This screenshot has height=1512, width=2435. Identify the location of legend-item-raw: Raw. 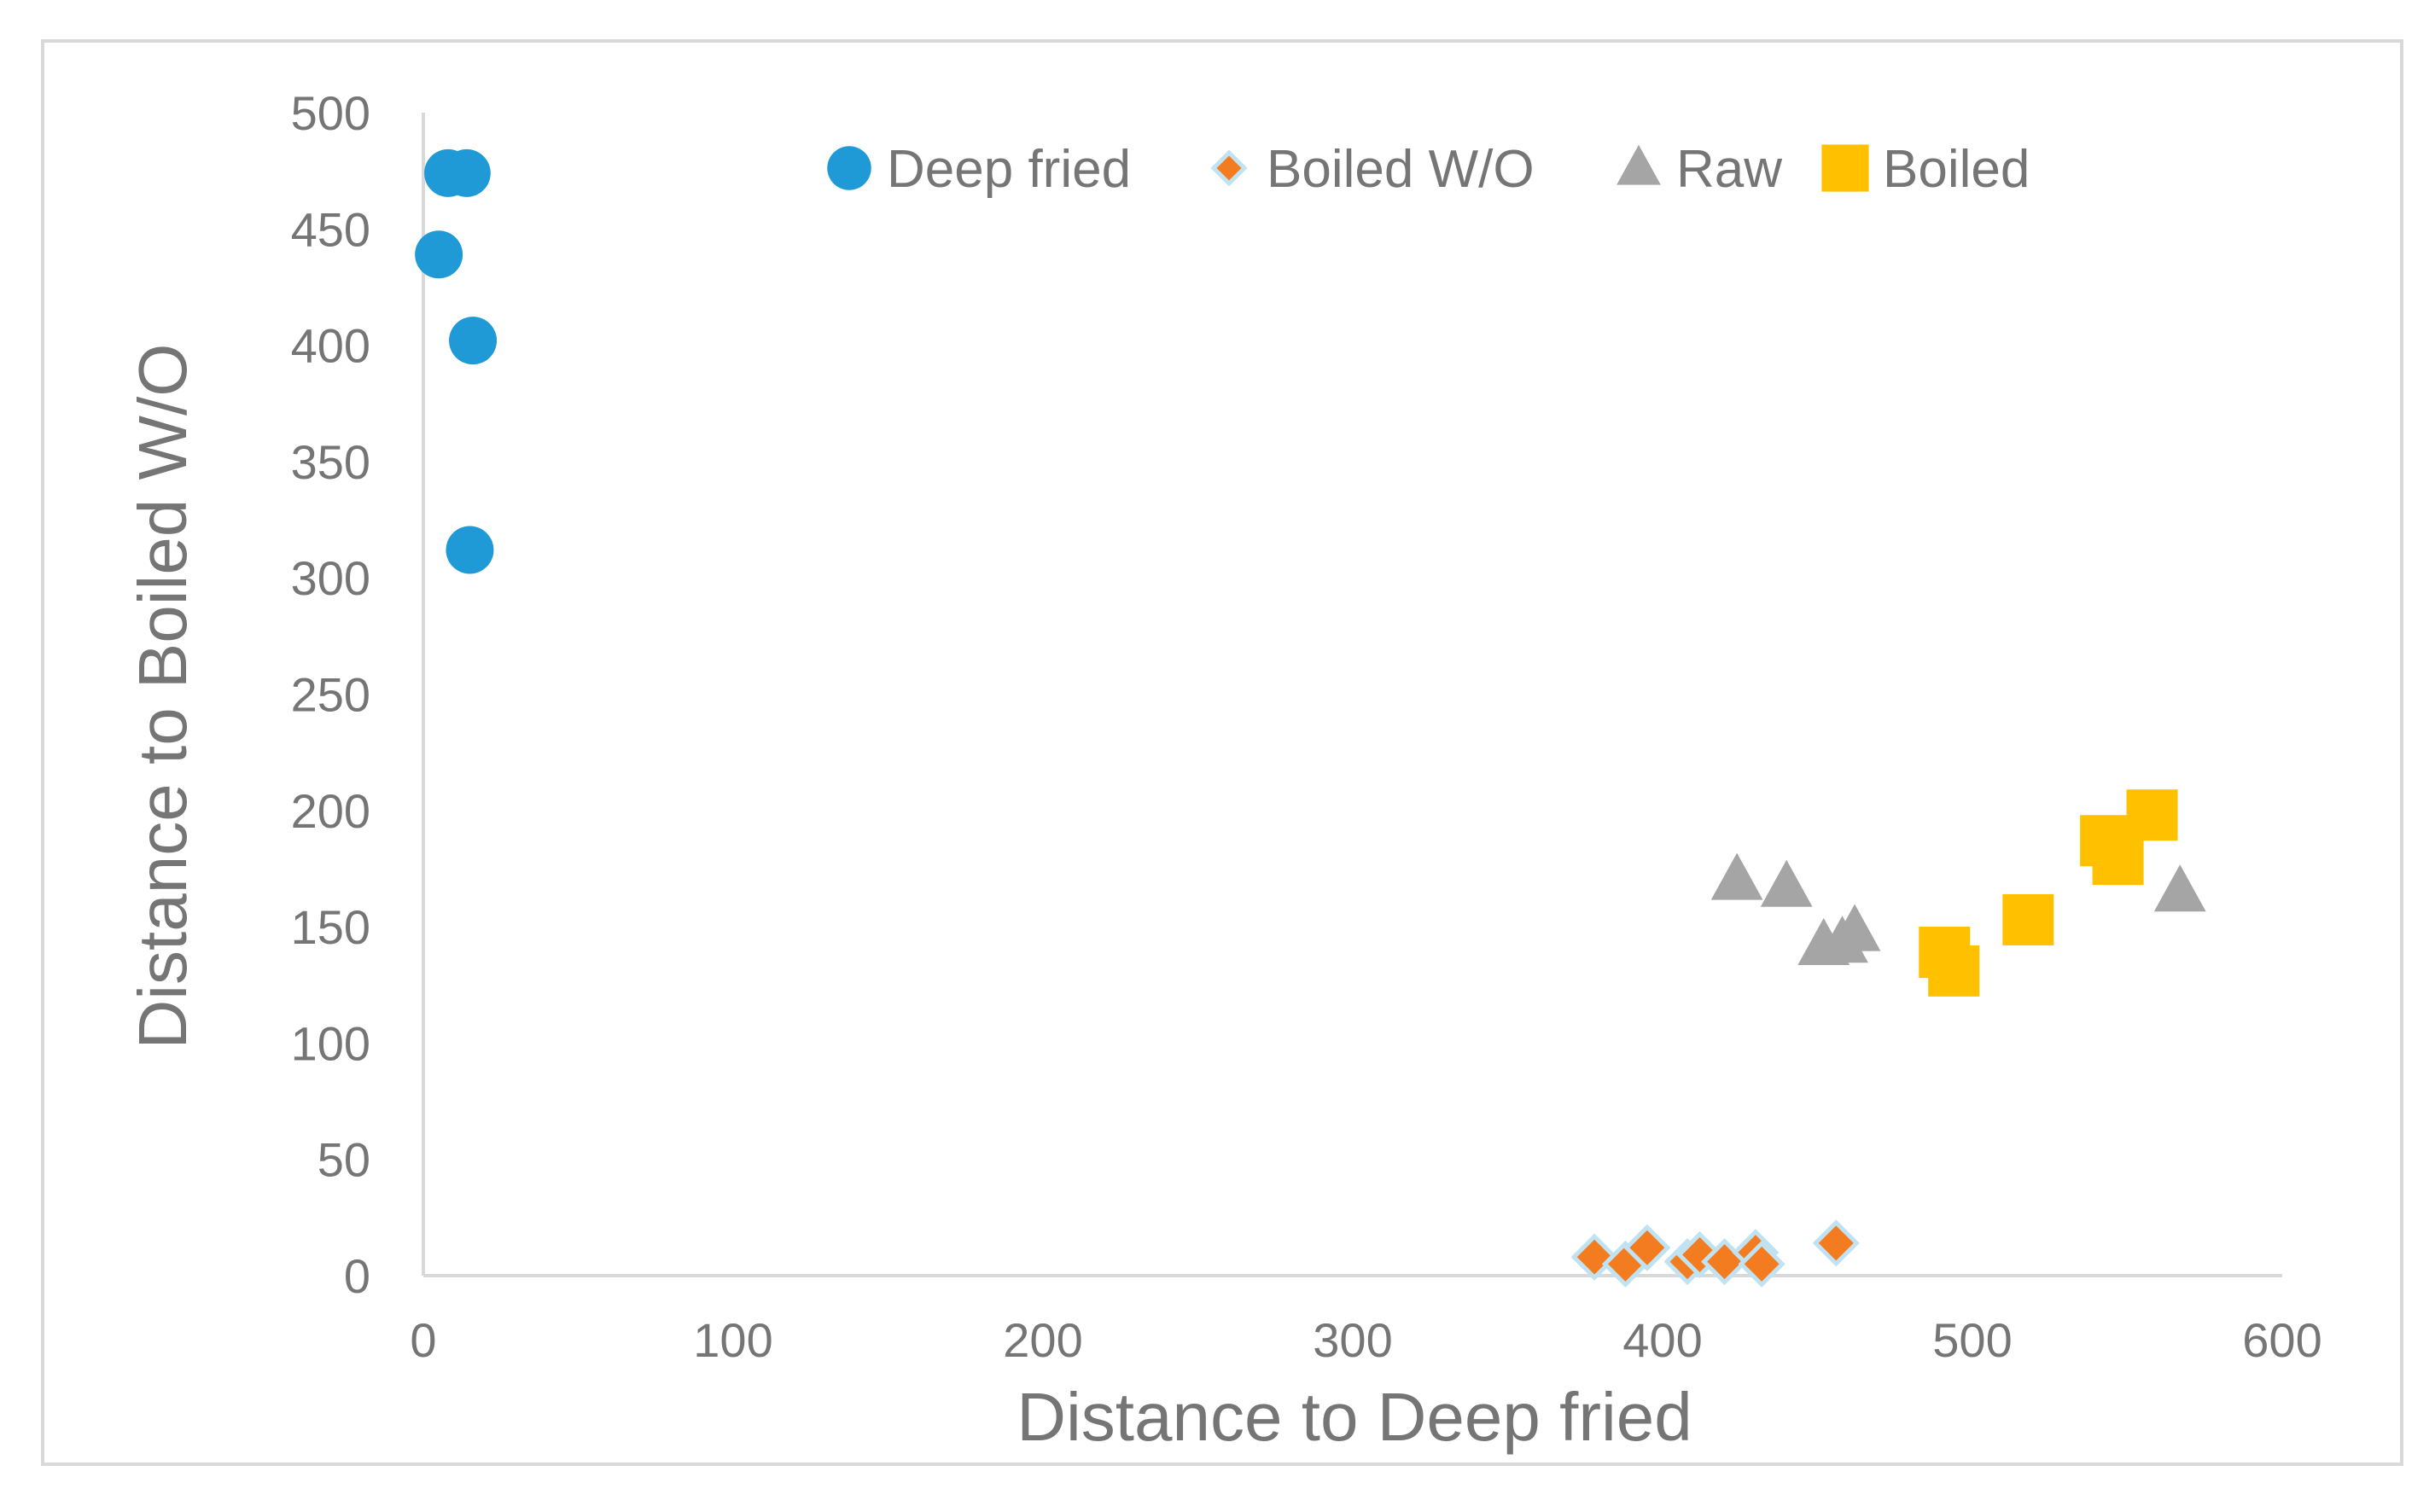
(1699, 169).